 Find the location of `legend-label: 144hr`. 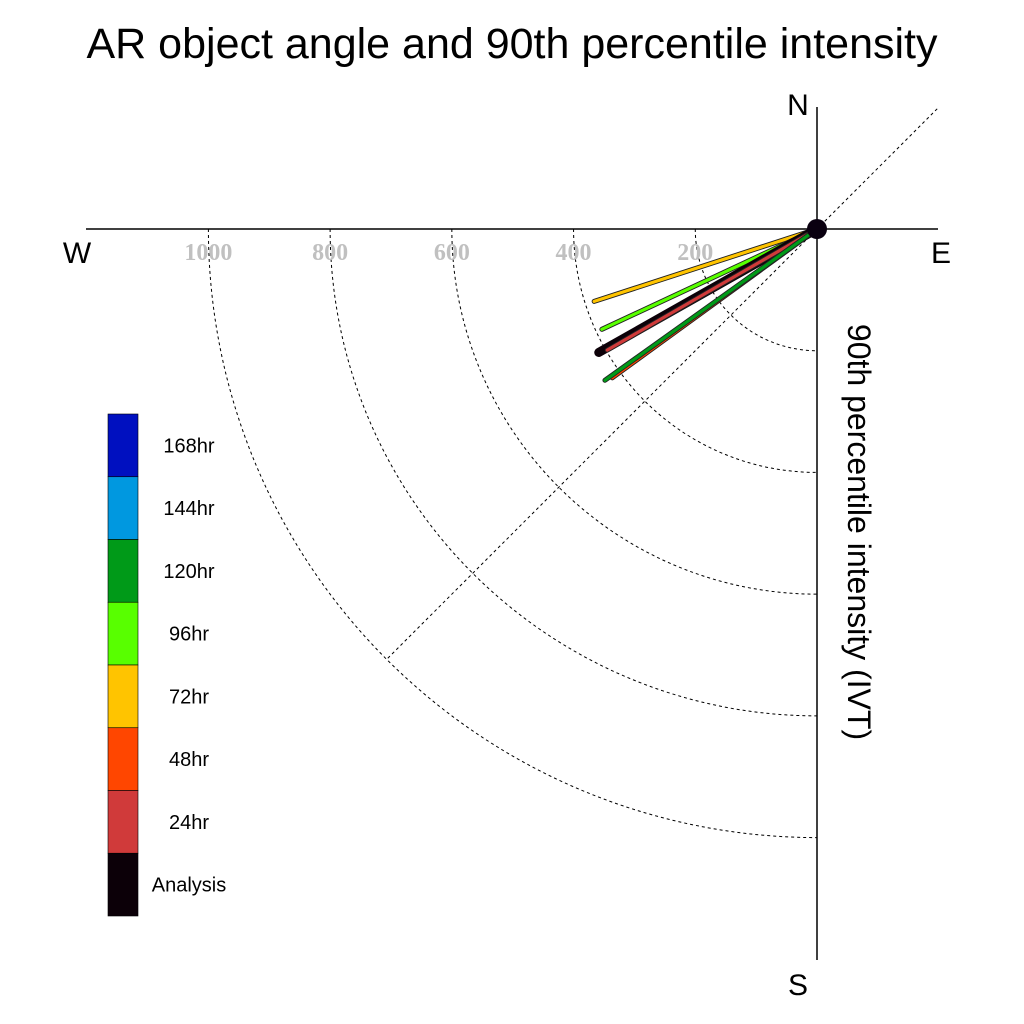

legend-label: 144hr is located at coordinates (188, 509).